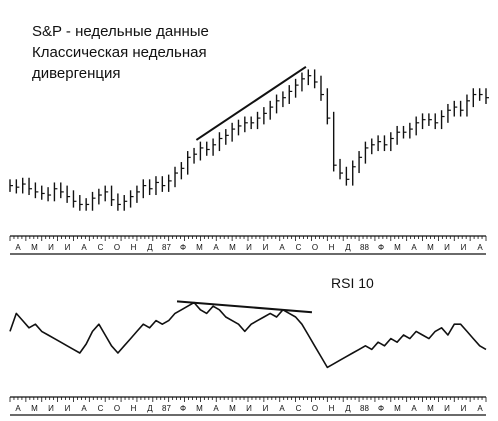  I want to click on chart-subtitle-line2: дивергенция, so click(76, 73).